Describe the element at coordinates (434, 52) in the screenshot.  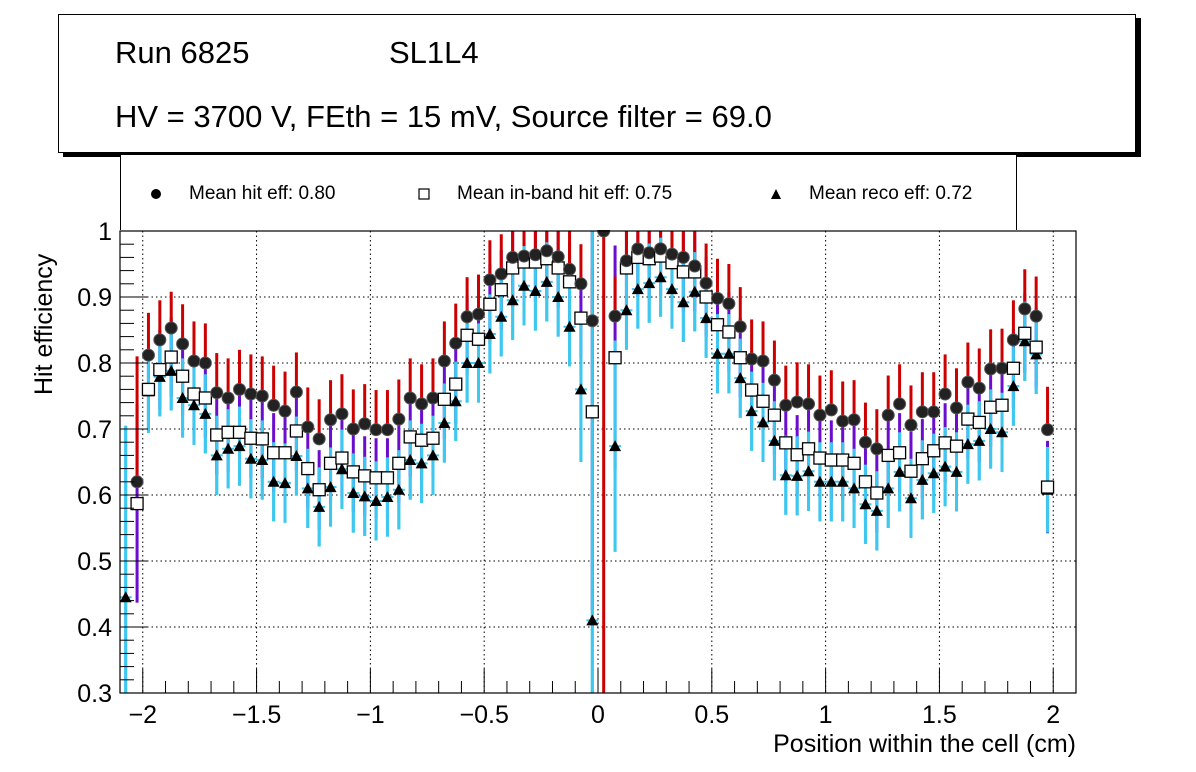
I see `layer-name: SL1L4` at that location.